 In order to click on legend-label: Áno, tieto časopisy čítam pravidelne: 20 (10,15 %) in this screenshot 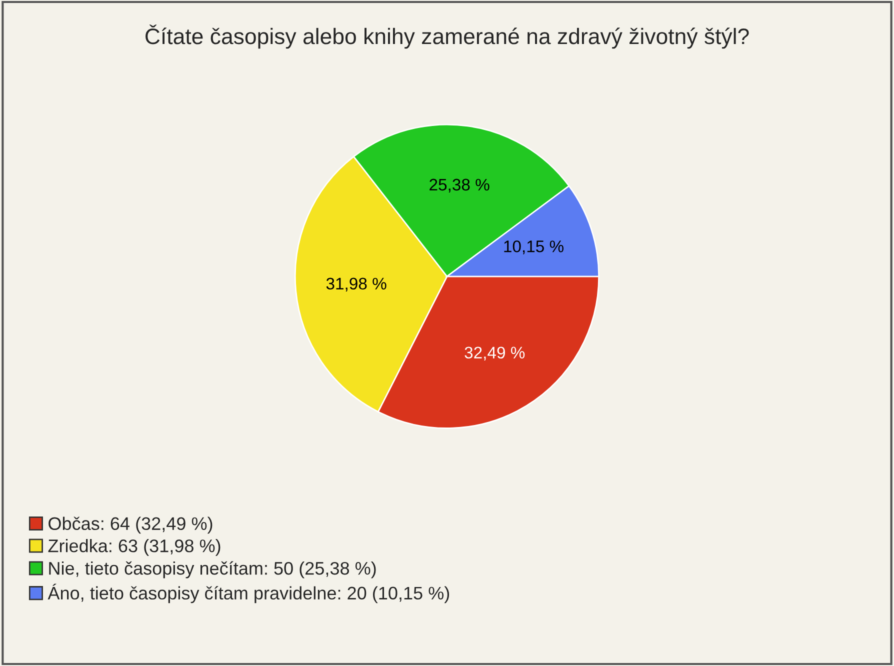, I will do `click(249, 594)`.